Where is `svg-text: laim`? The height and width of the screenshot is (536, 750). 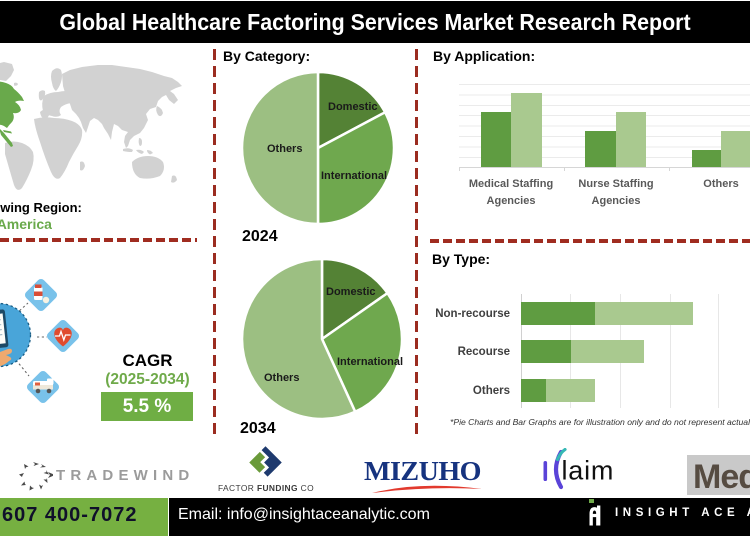
svg-text: laim is located at coordinates (588, 471).